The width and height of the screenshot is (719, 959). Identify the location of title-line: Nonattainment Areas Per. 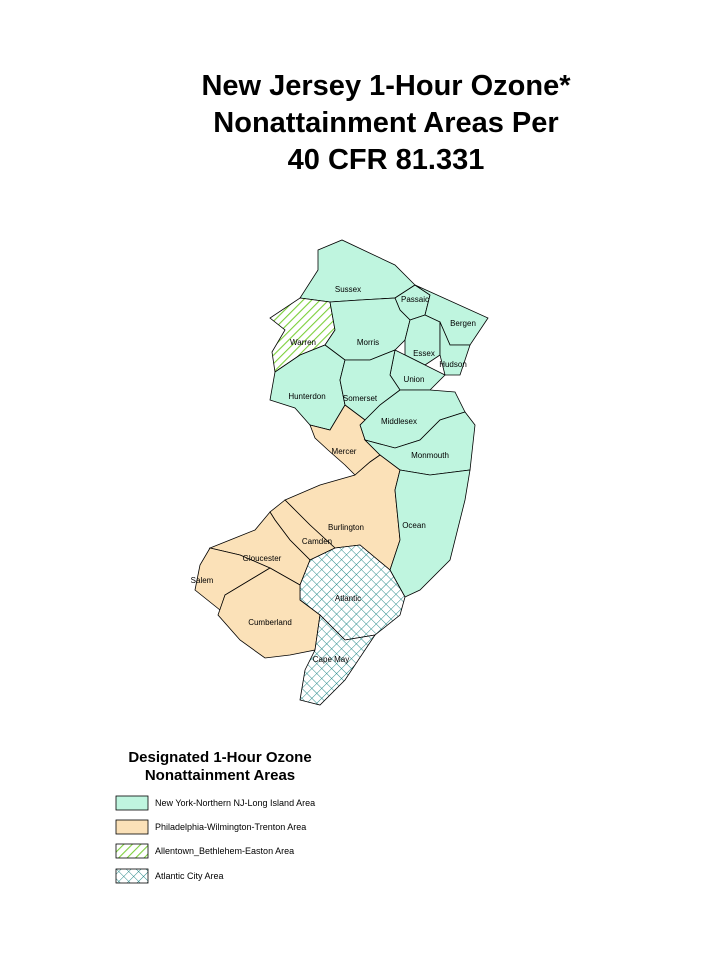
(385, 123).